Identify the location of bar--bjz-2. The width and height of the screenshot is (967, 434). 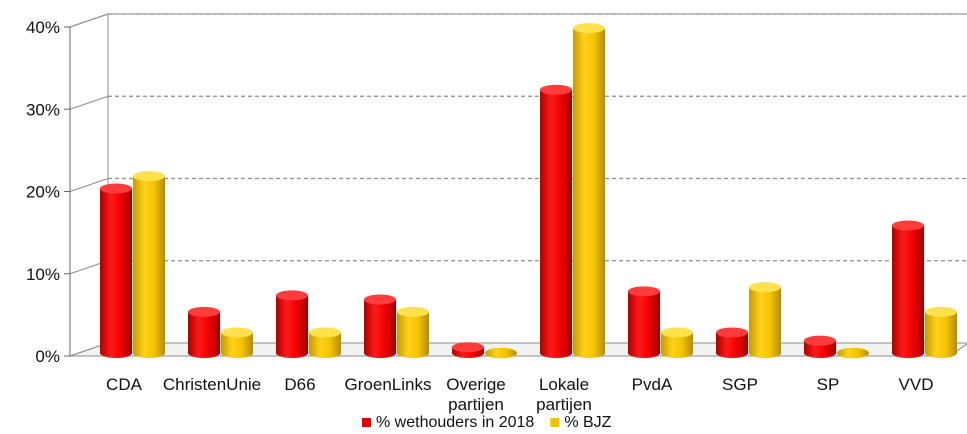
(325, 342).